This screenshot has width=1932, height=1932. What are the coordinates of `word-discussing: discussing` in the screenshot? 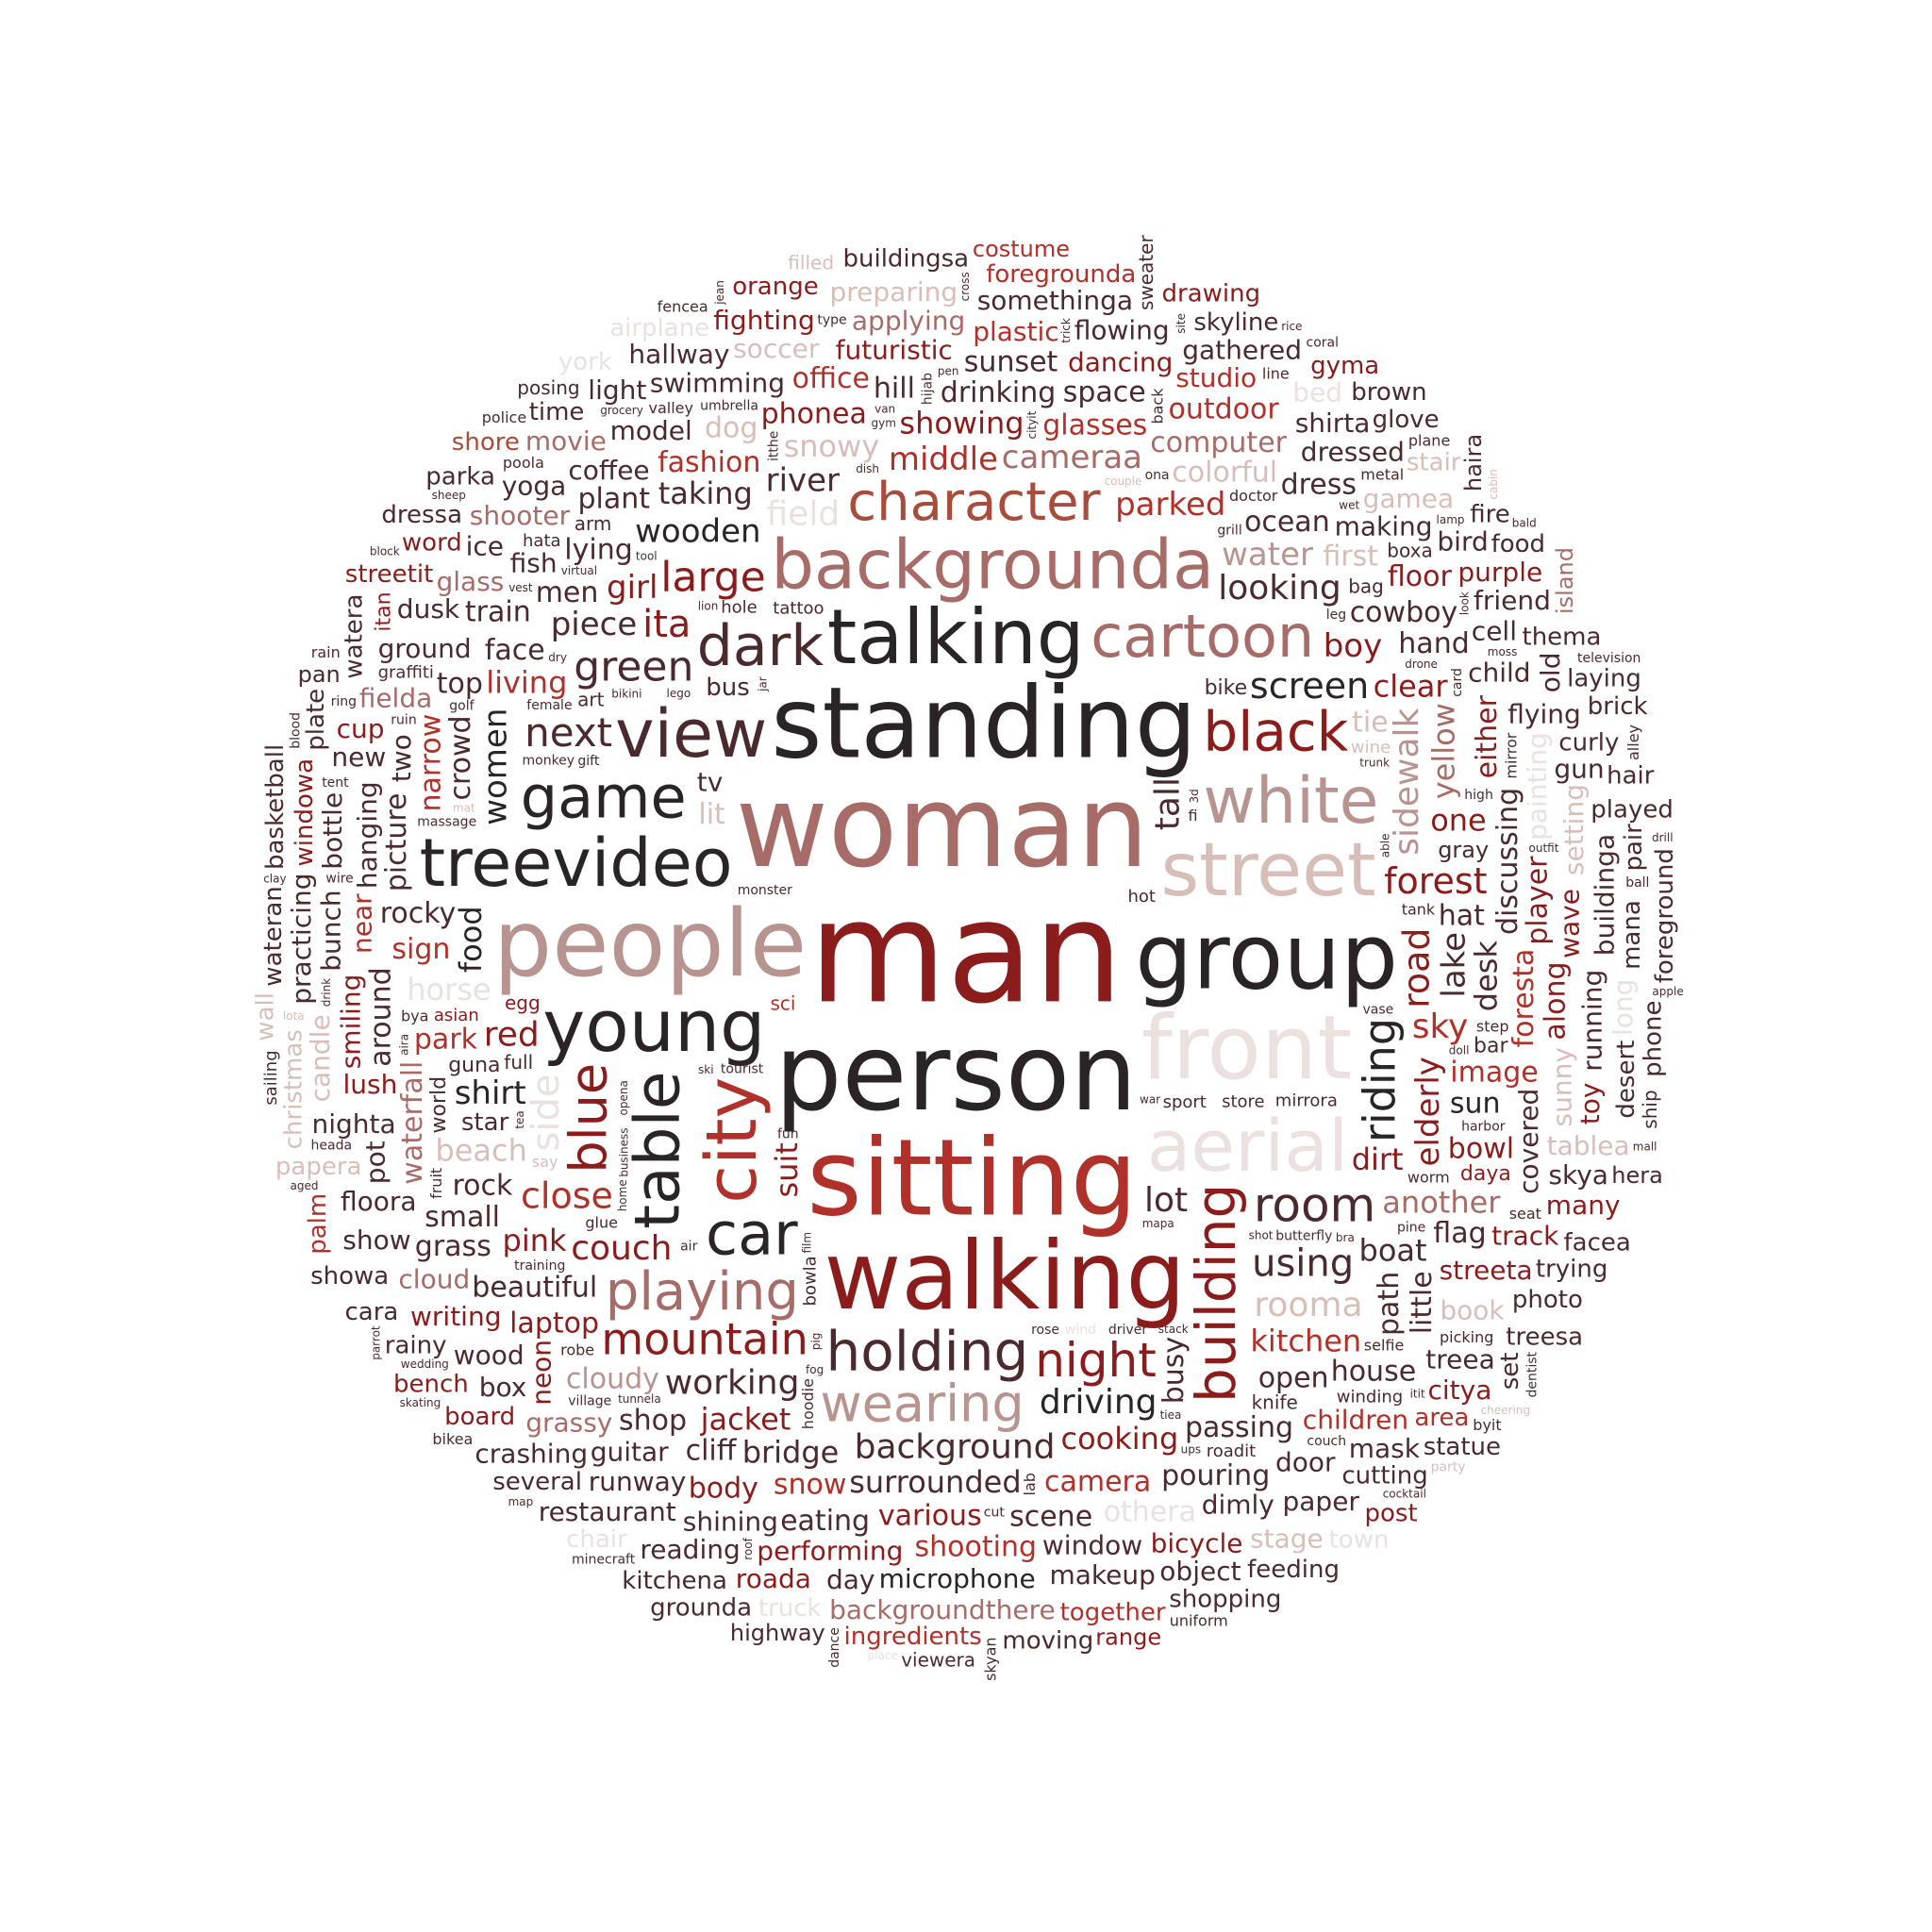 It's located at (1508, 861).